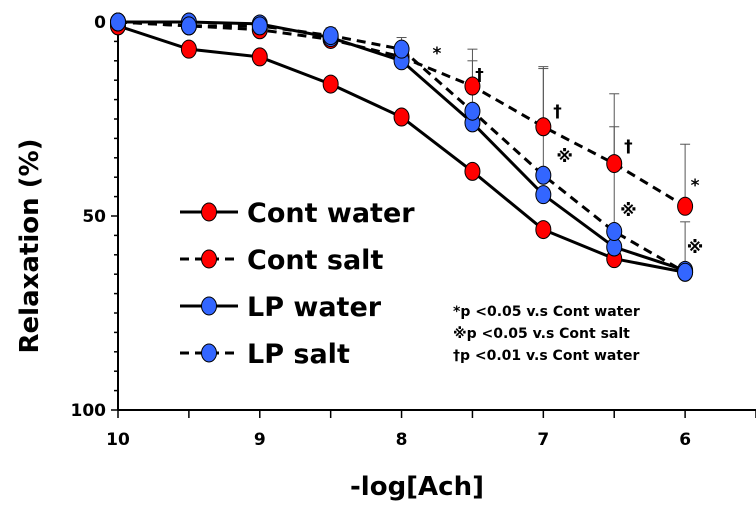 This screenshot has width=756, height=505. Describe the element at coordinates (546, 356) in the screenshot. I see `significance-note: †p <0.01 v.s Cont water` at that location.